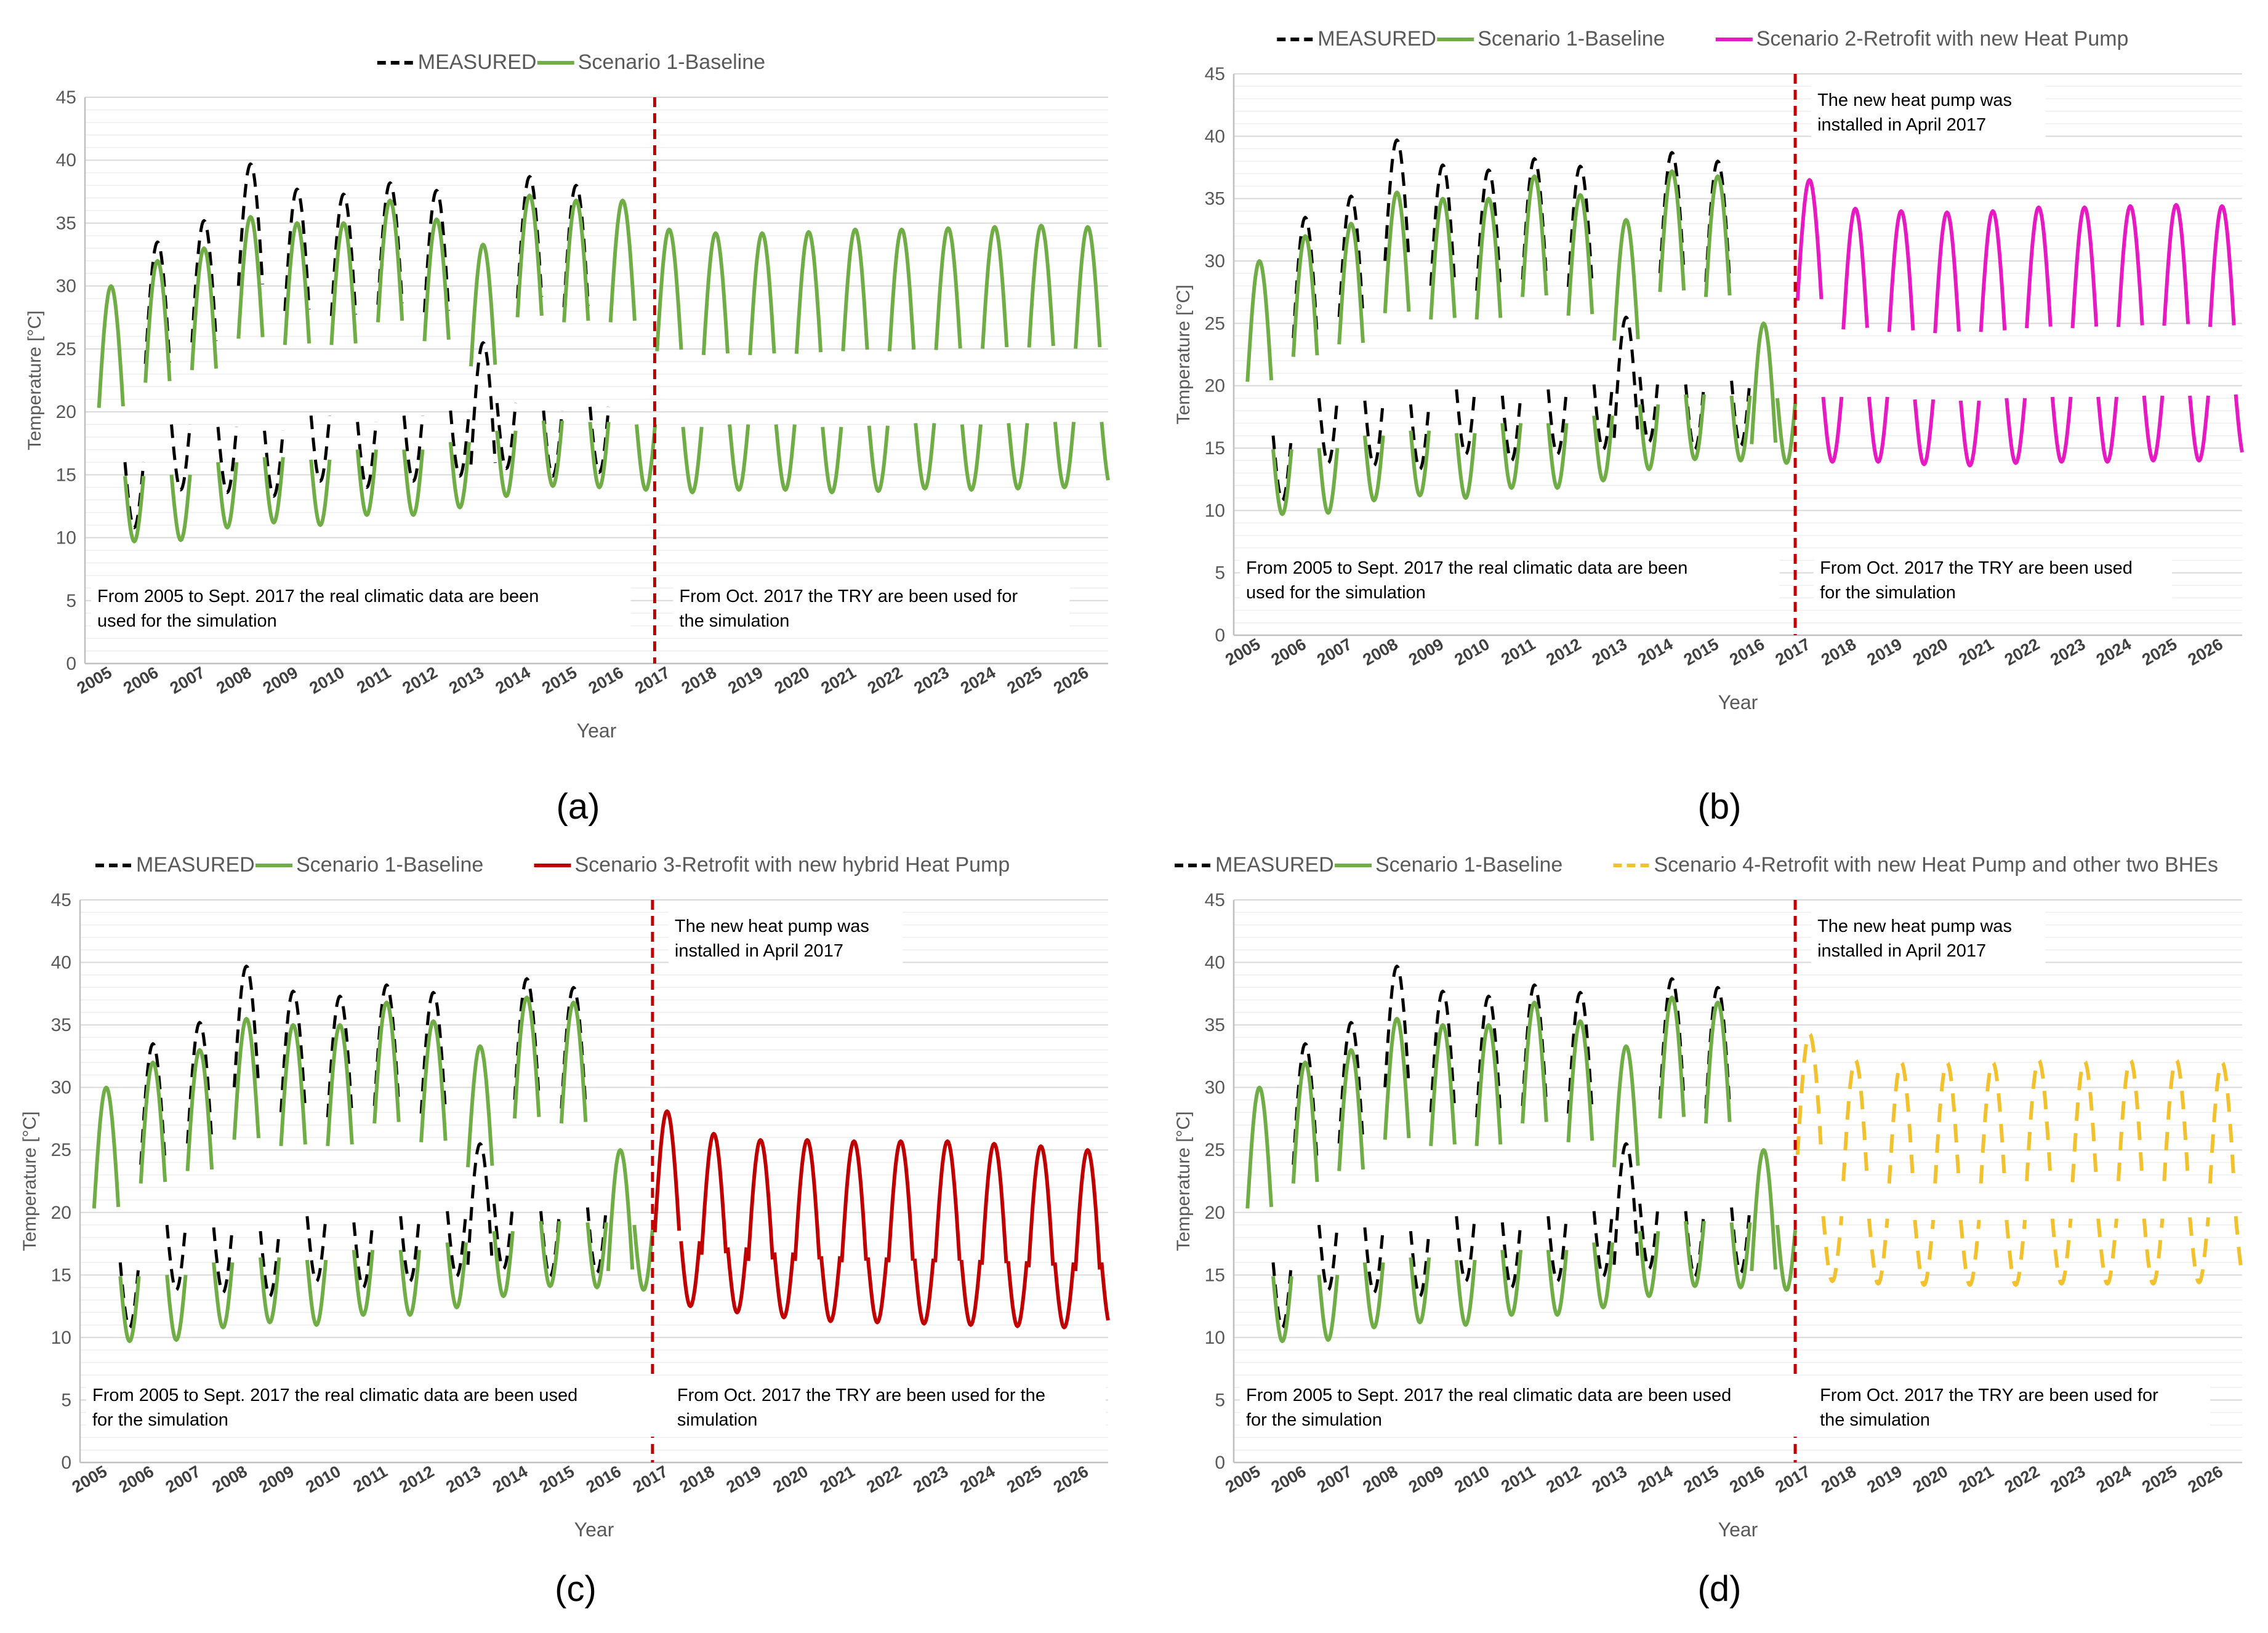 The width and height of the screenshot is (2268, 1633). What do you see at coordinates (978, 1479) in the screenshot?
I see `x-tick-label: 2024` at bounding box center [978, 1479].